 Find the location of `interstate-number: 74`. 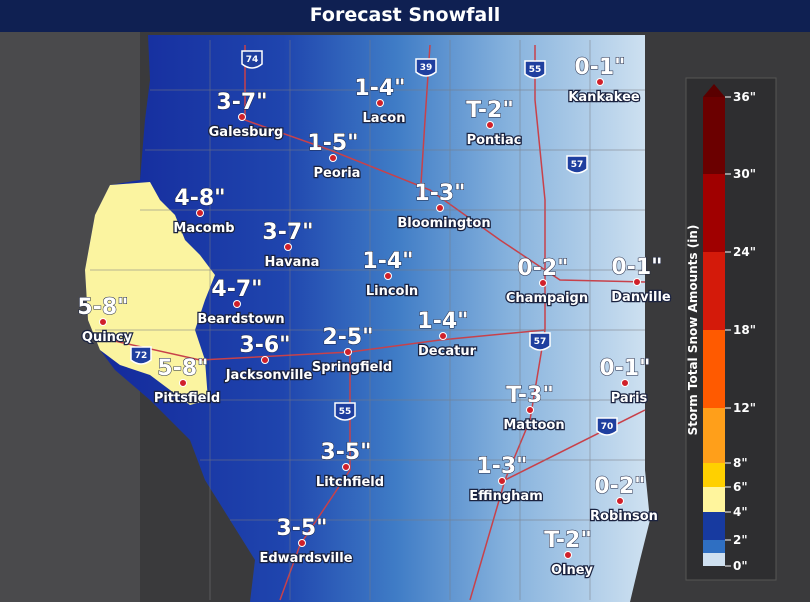

interstate-number: 74 is located at coordinates (252, 60).